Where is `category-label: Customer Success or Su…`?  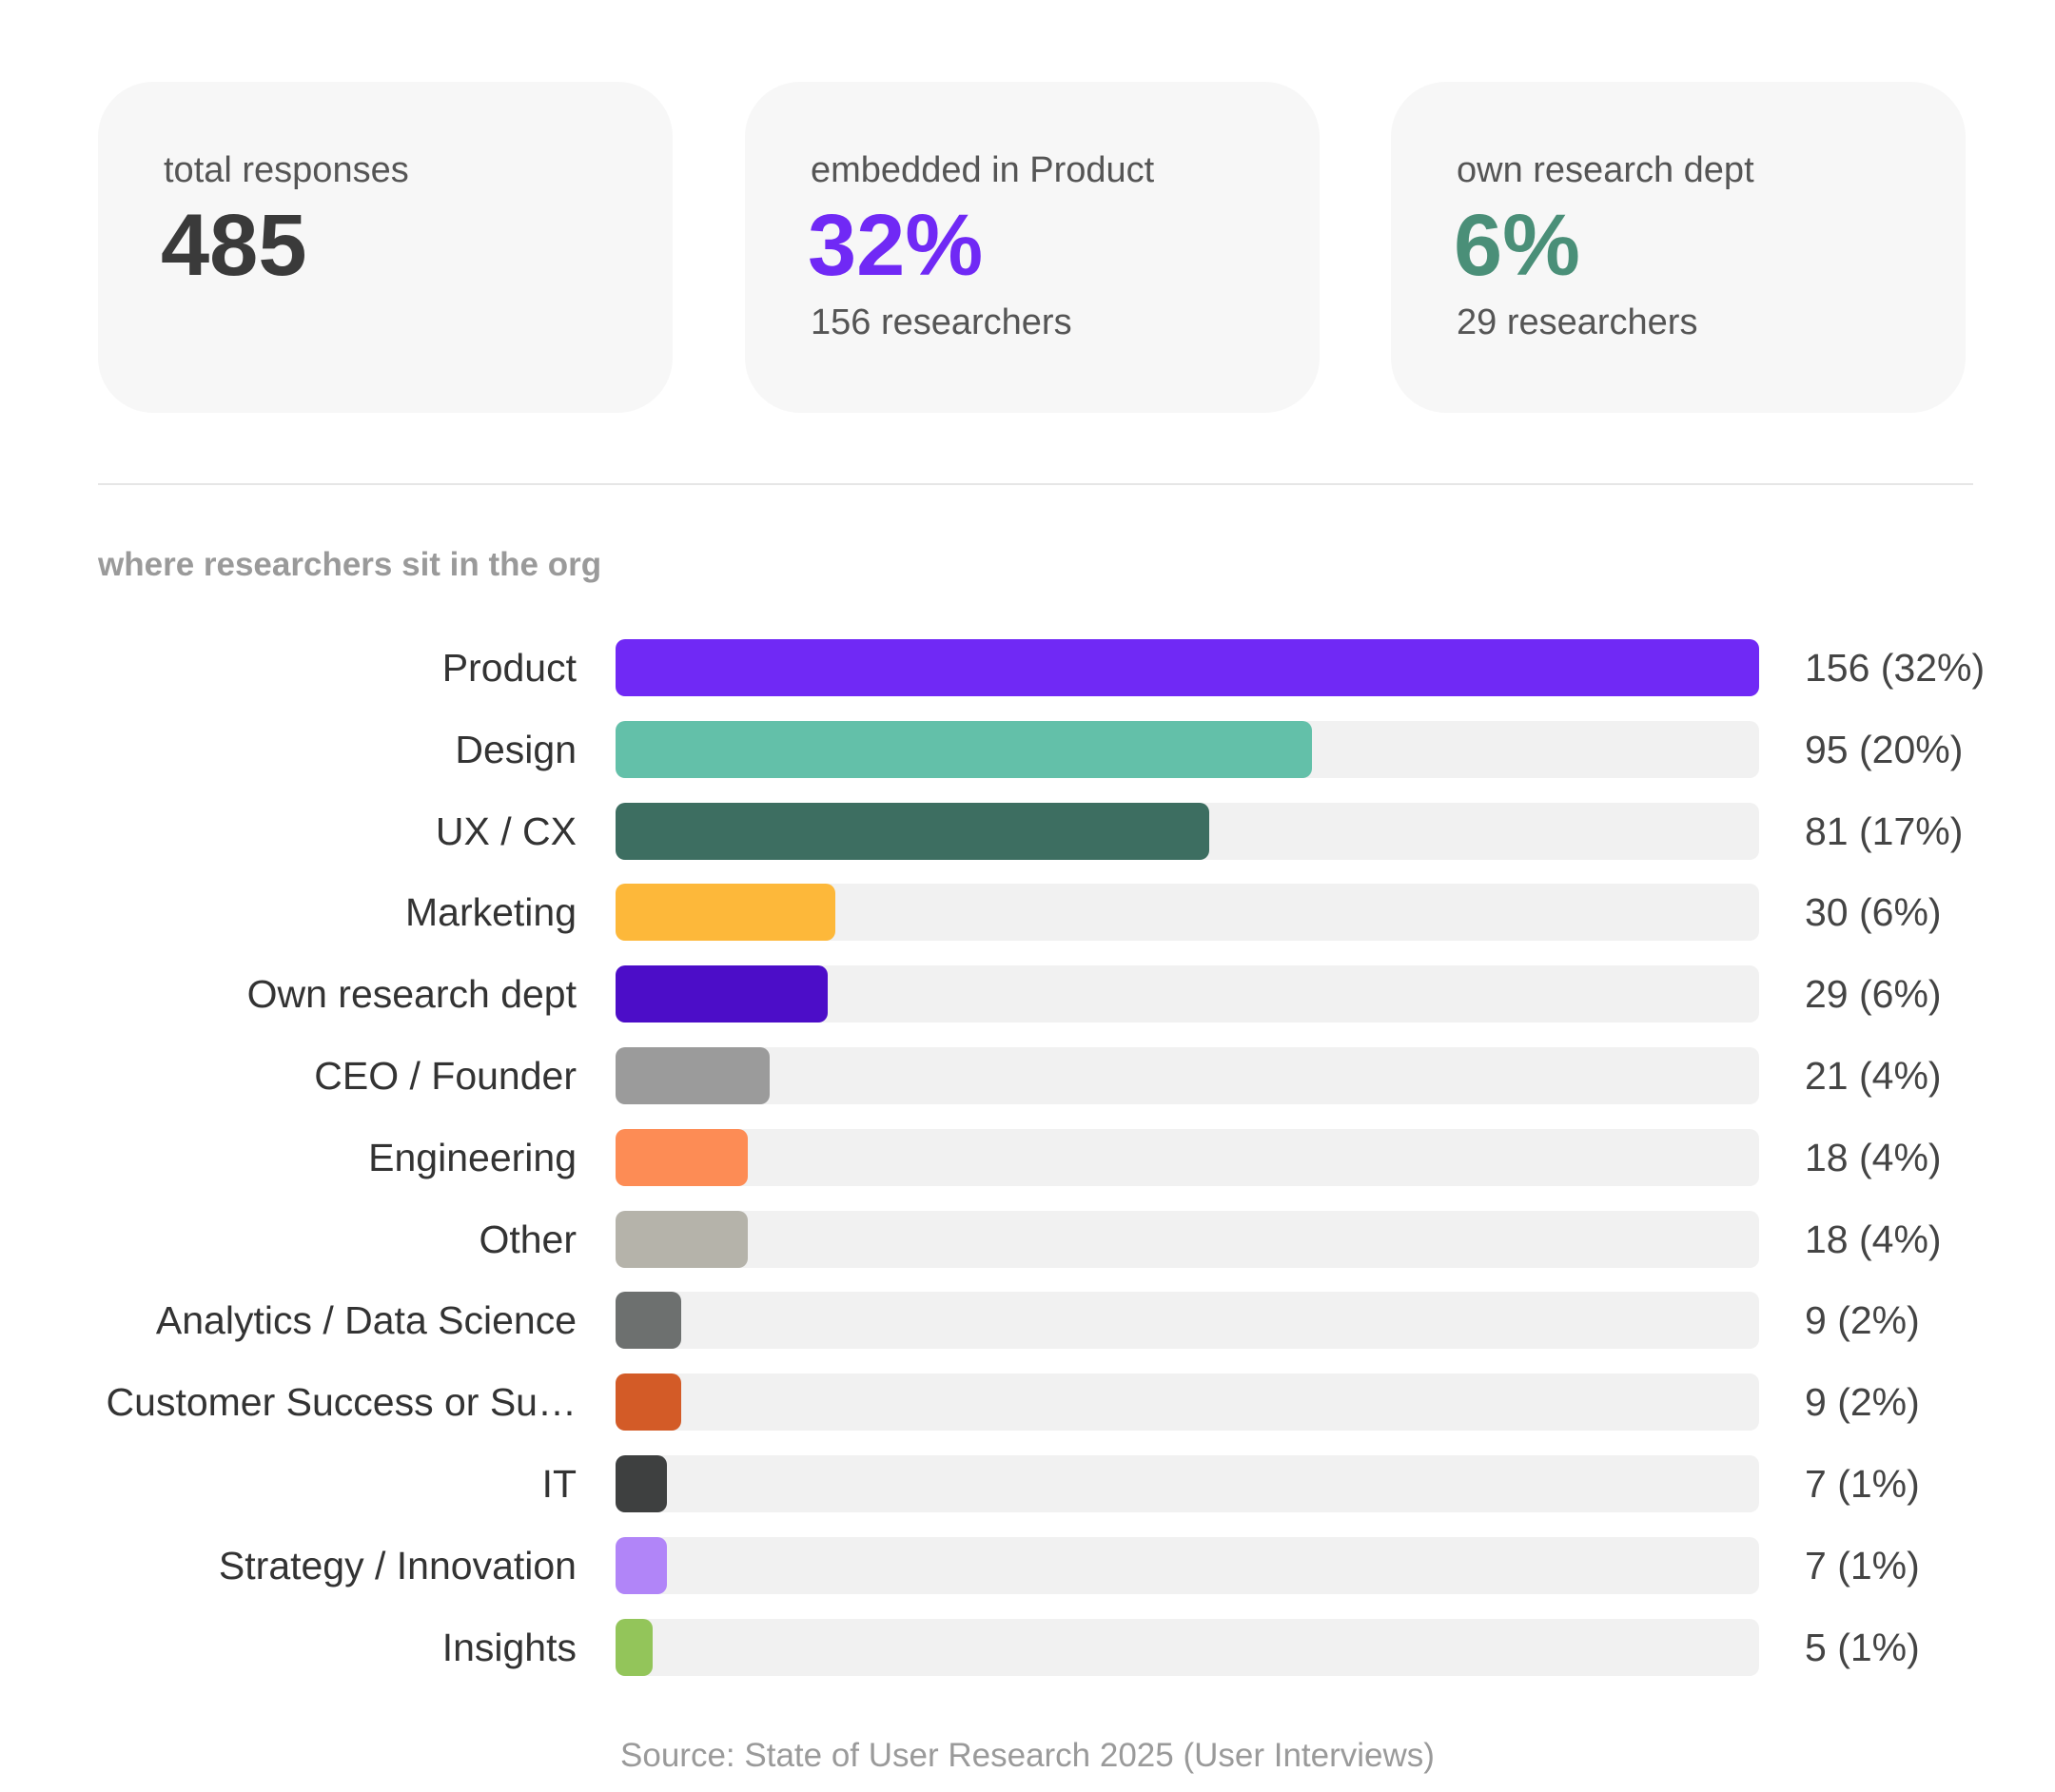 category-label: Customer Success or Su… is located at coordinates (341, 1402).